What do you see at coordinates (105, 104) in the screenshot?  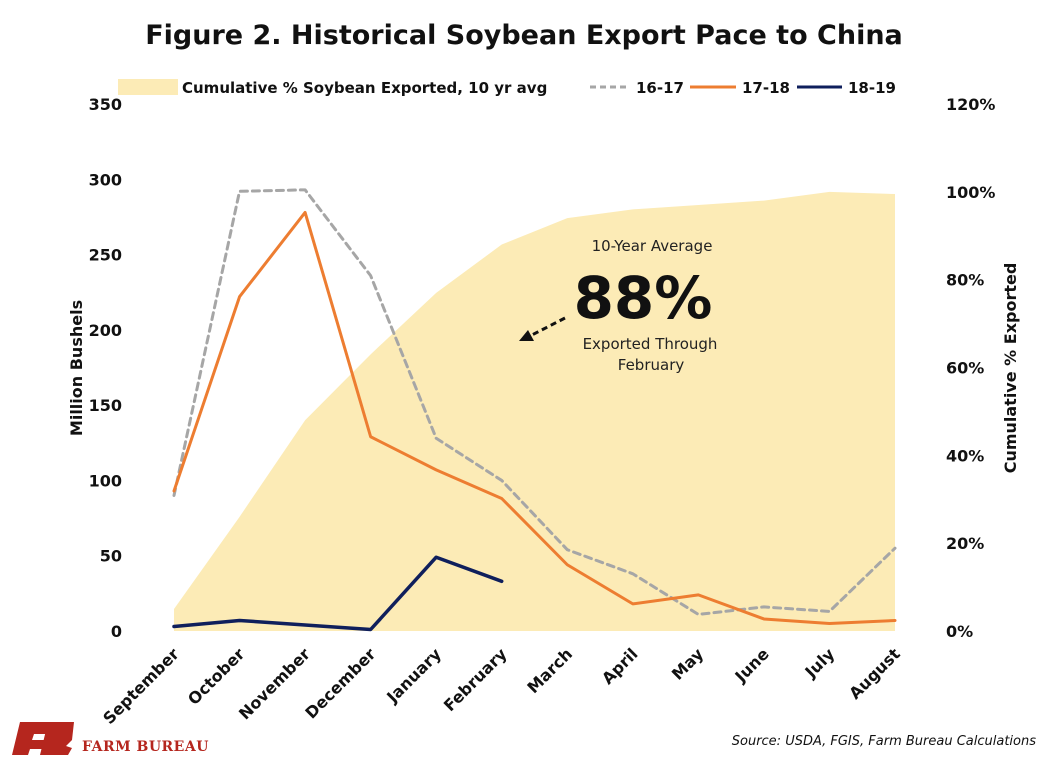 I see `y-tick-label: 350` at bounding box center [105, 104].